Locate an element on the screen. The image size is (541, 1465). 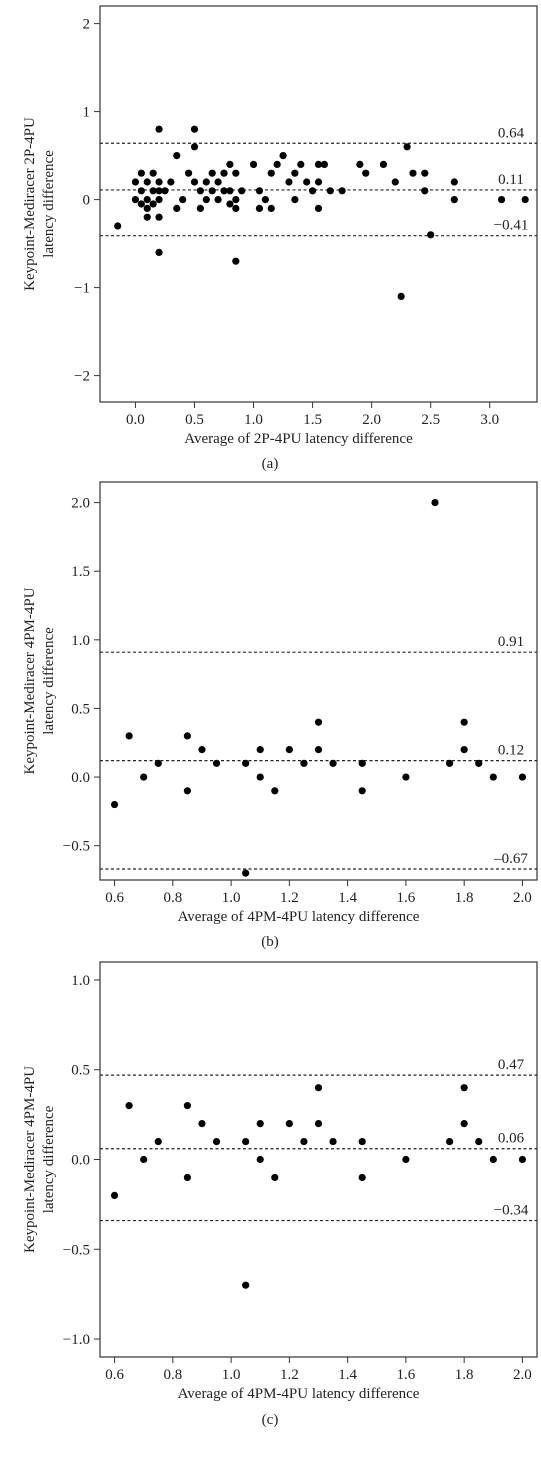
y-tick-label: 0 is located at coordinates (87, 201).